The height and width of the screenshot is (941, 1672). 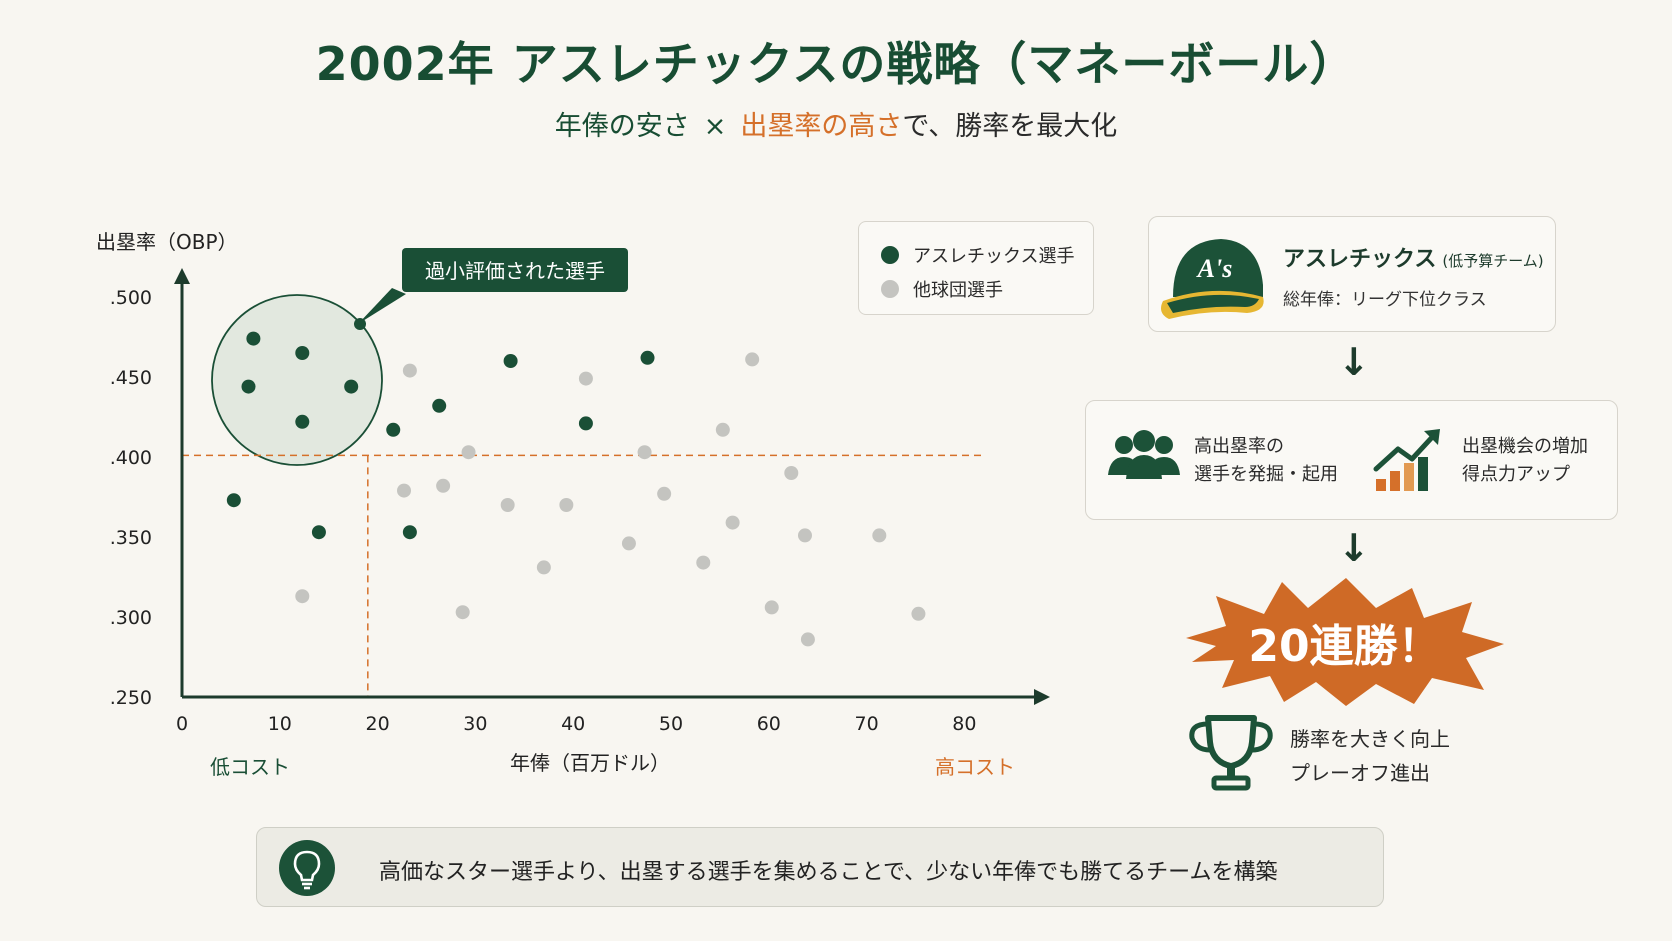 I want to click on subtitle-maximize: で、勝率を最大化, so click(x=1010, y=126).